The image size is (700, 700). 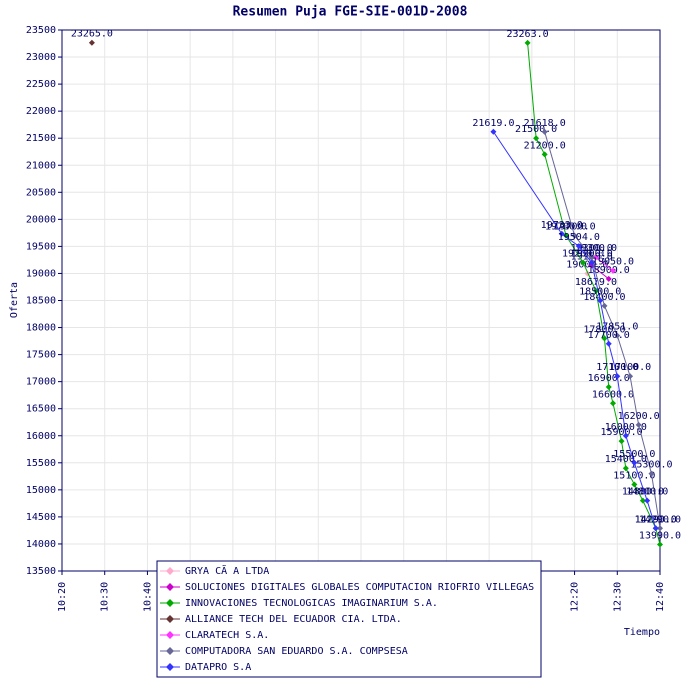 I want to click on y-tick-label: 20000, so click(x=41, y=219).